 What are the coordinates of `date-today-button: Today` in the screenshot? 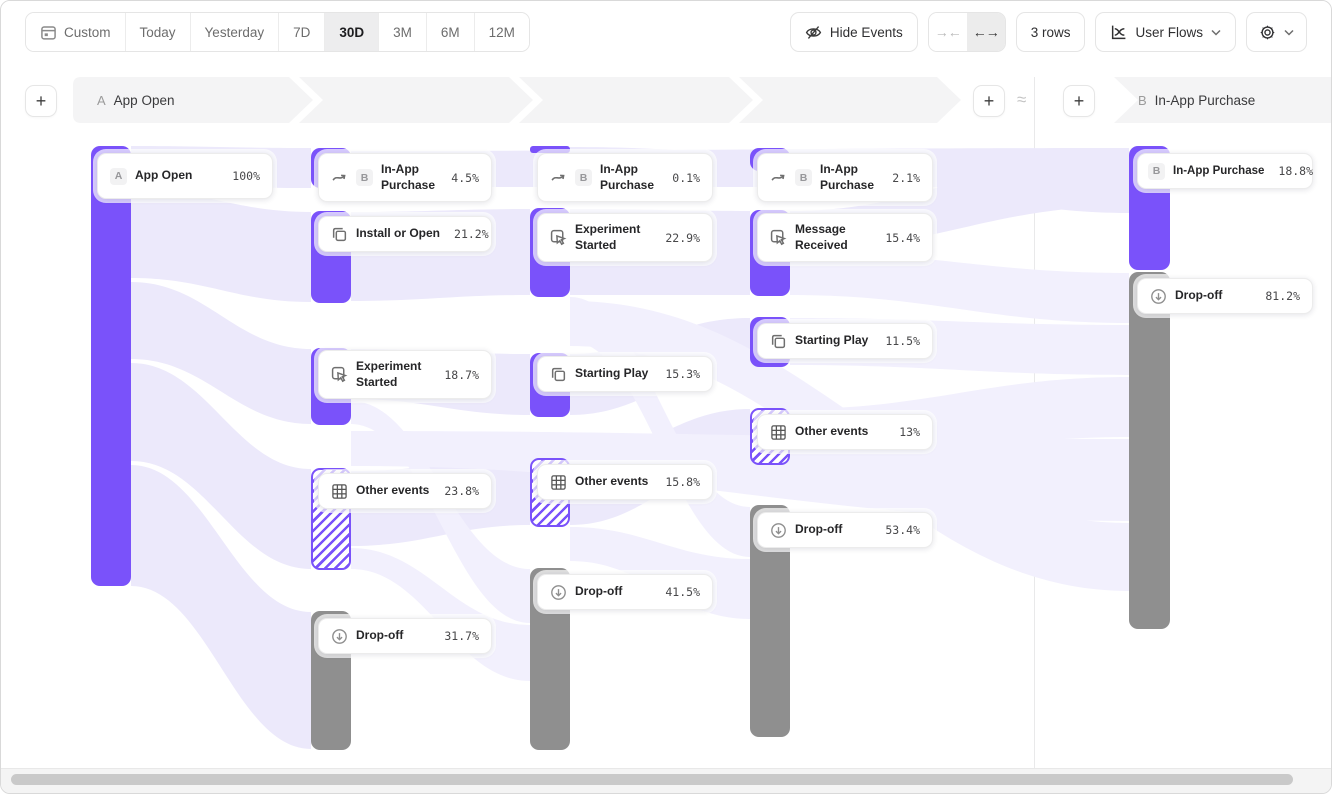 It's located at (158, 32).